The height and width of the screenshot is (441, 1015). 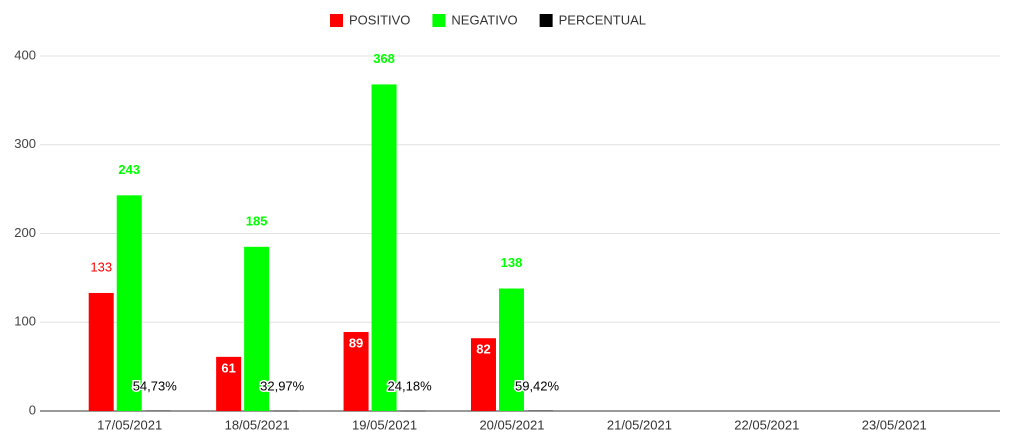 What do you see at coordinates (356, 342) in the screenshot?
I see `data-label: 89` at bounding box center [356, 342].